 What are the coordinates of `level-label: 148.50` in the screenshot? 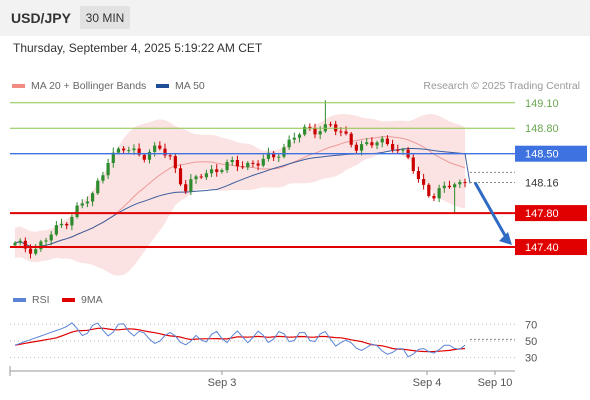 It's located at (542, 155).